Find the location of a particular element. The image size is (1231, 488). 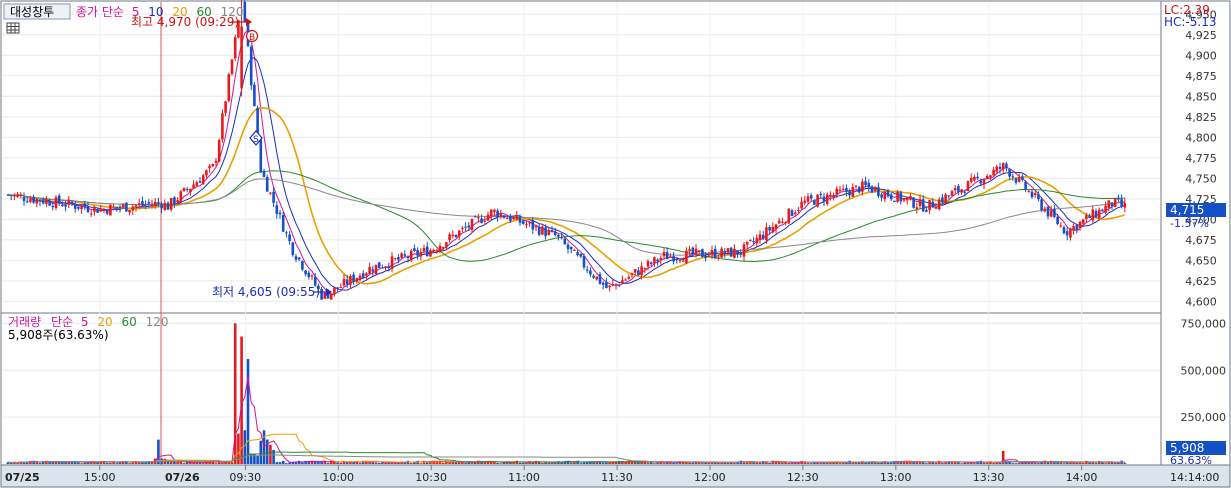

price-tick-label: 4,950 is located at coordinates (1201, 14).